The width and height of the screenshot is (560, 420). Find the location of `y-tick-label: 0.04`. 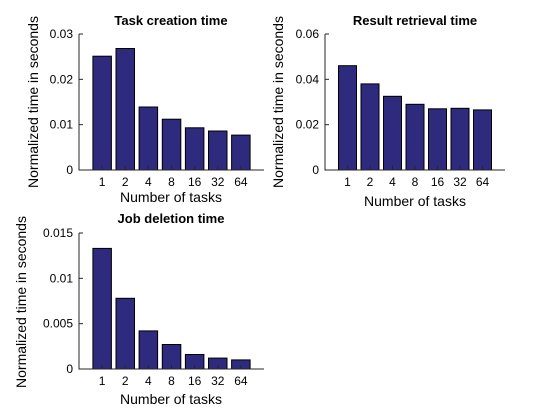

y-tick-label: 0.04 is located at coordinates (308, 79).